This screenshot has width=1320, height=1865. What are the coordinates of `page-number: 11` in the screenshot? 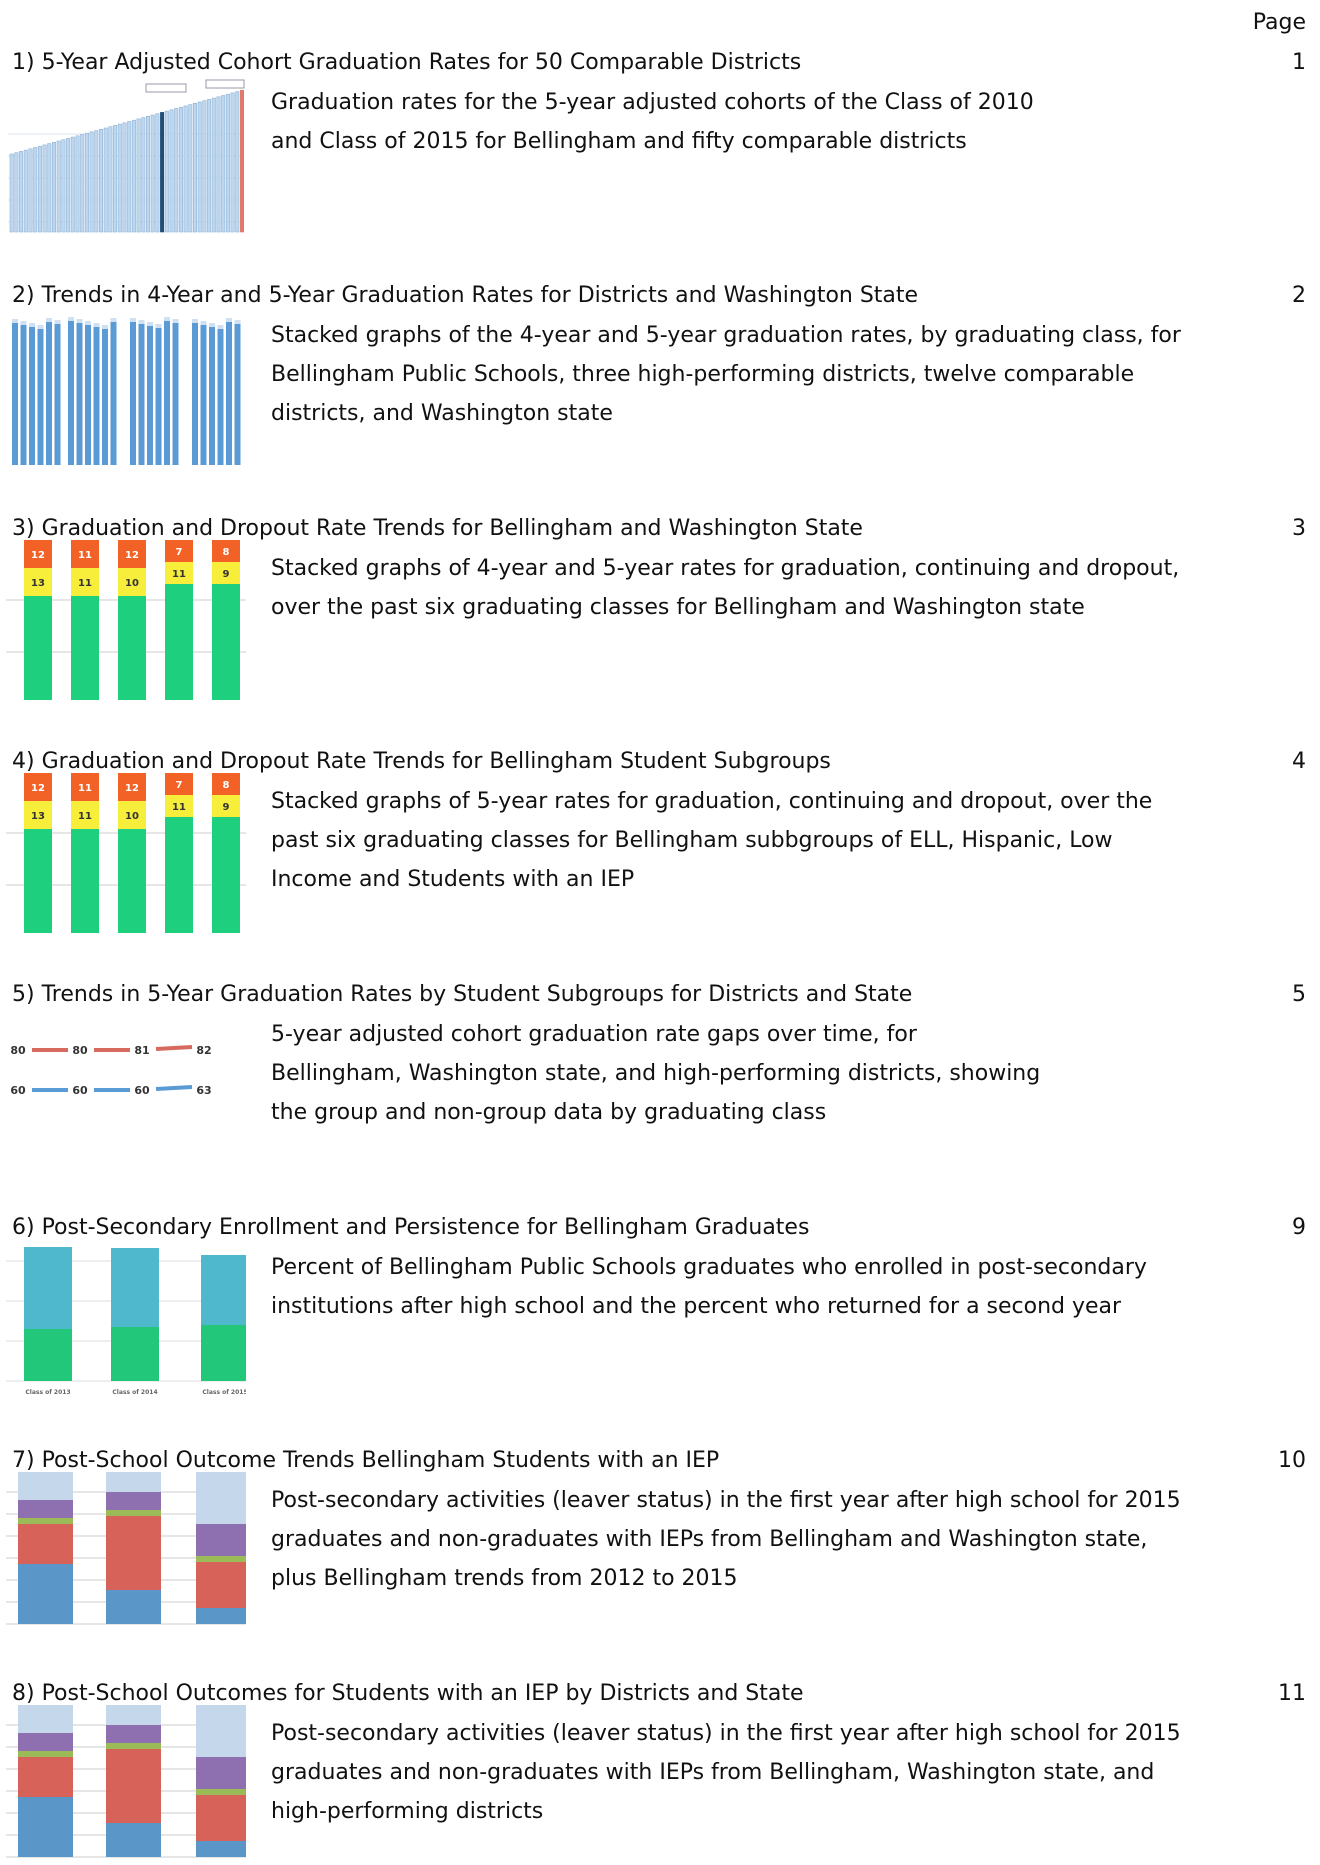 It's located at (1292, 1693).